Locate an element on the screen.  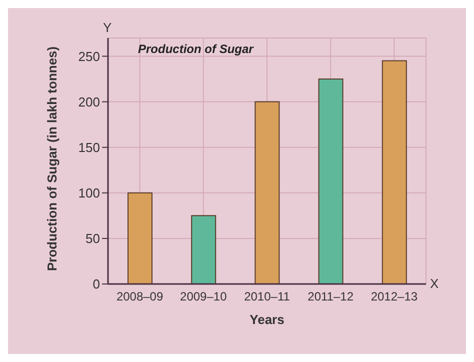
text: X is located at coordinates (434, 283).